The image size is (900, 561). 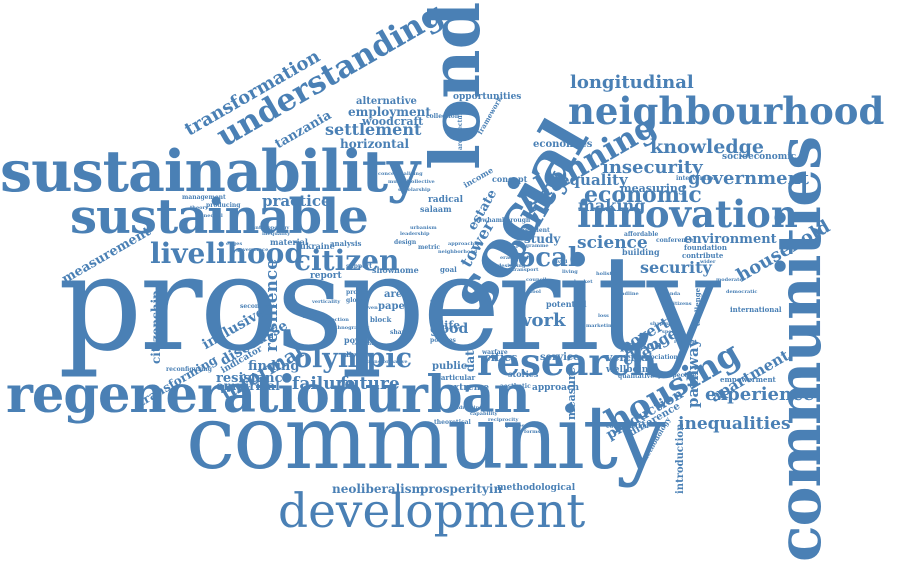 I want to click on word-marketing: marketing, so click(x=601, y=326).